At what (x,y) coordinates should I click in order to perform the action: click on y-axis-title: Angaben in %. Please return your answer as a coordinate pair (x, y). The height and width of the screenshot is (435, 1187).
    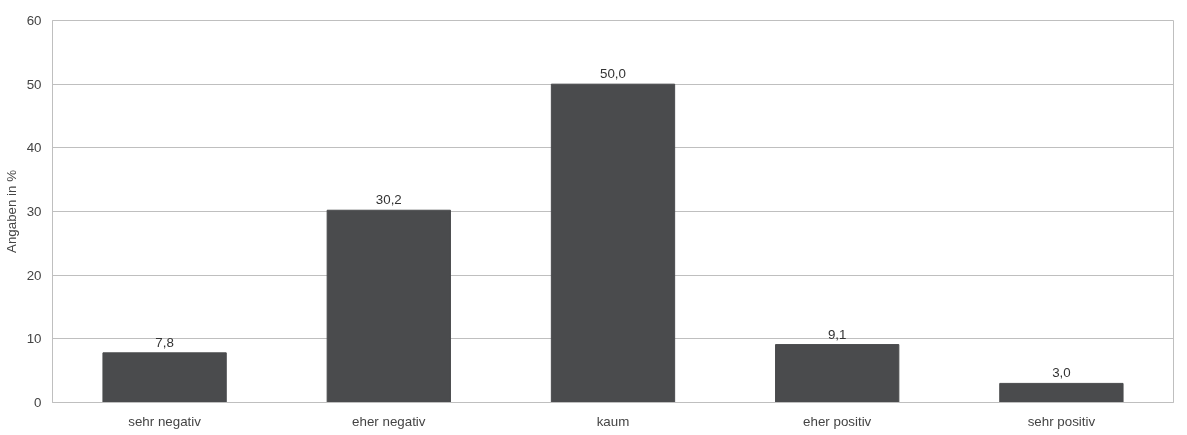
    Looking at the image, I should click on (11, 211).